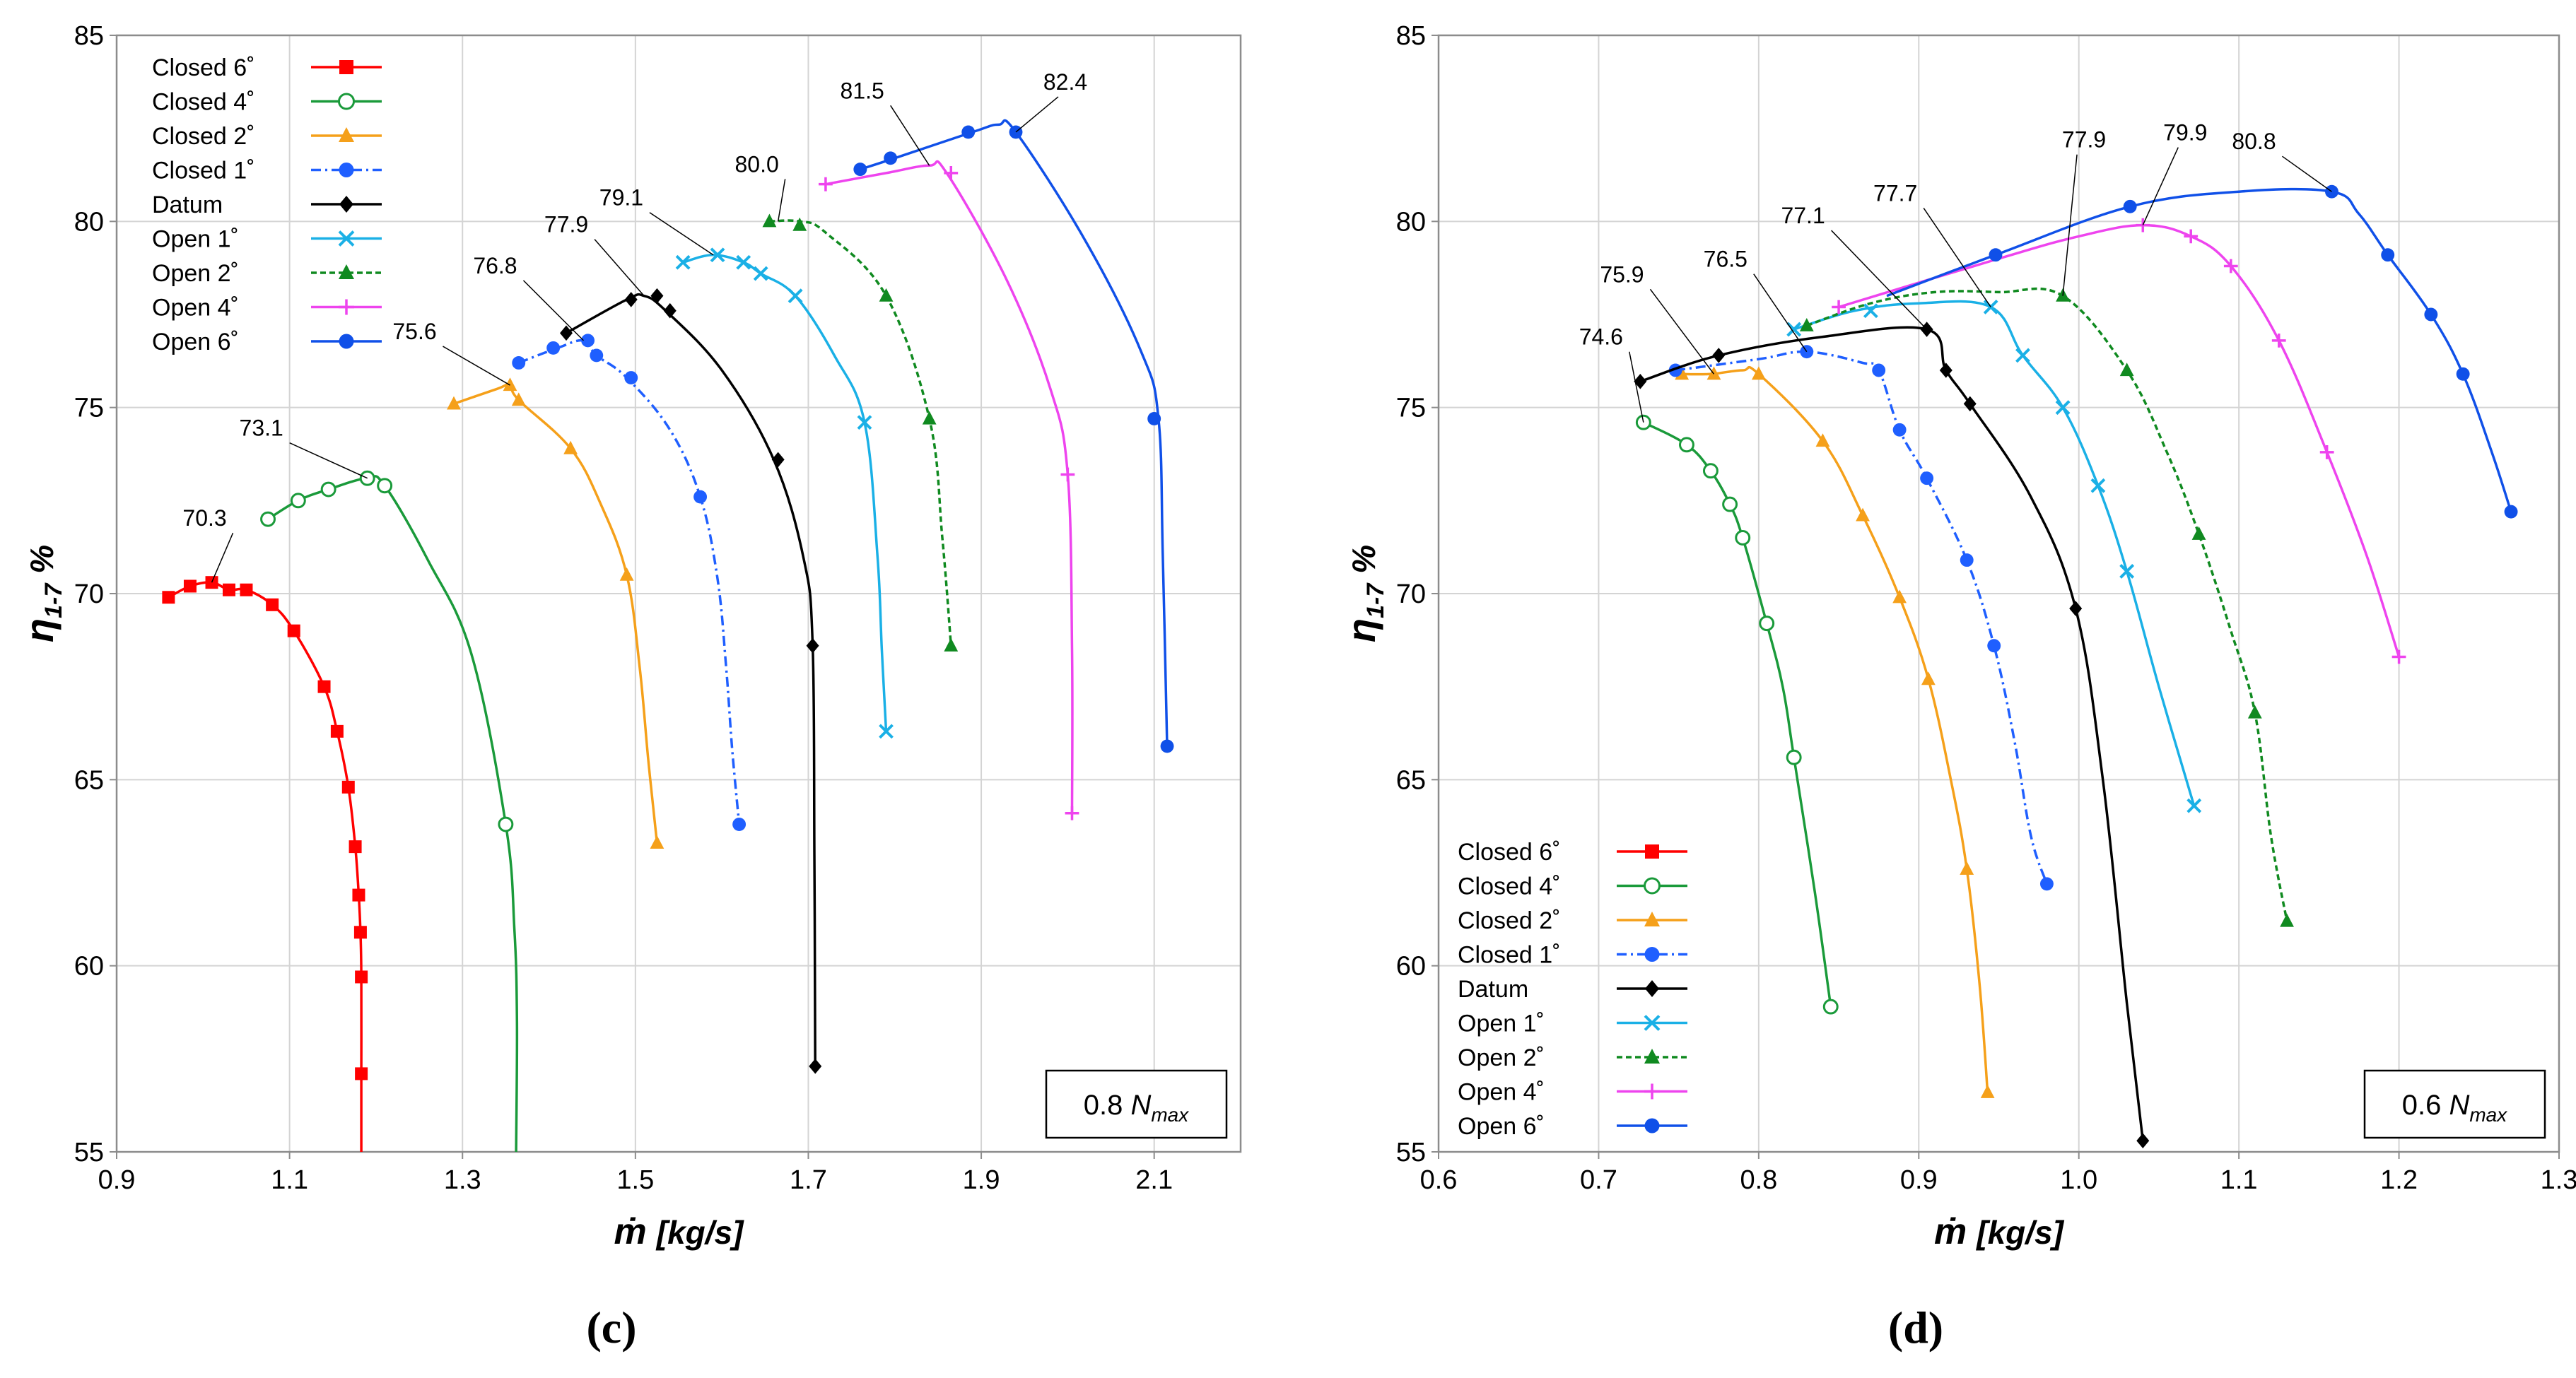  I want to click on series-datum, so click(691, 681).